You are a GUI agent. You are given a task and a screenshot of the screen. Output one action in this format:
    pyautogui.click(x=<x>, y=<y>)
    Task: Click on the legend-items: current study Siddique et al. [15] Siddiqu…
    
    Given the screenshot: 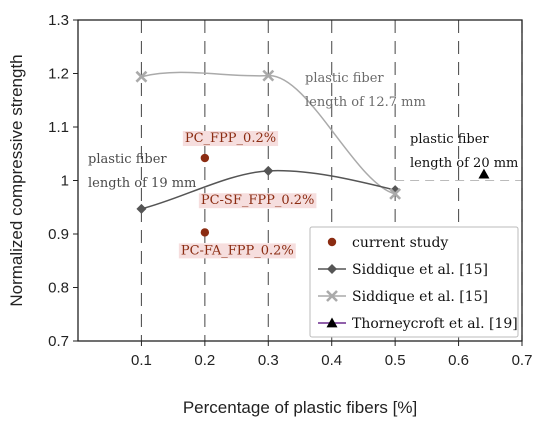 What is the action you would take?
    pyautogui.click(x=418, y=283)
    